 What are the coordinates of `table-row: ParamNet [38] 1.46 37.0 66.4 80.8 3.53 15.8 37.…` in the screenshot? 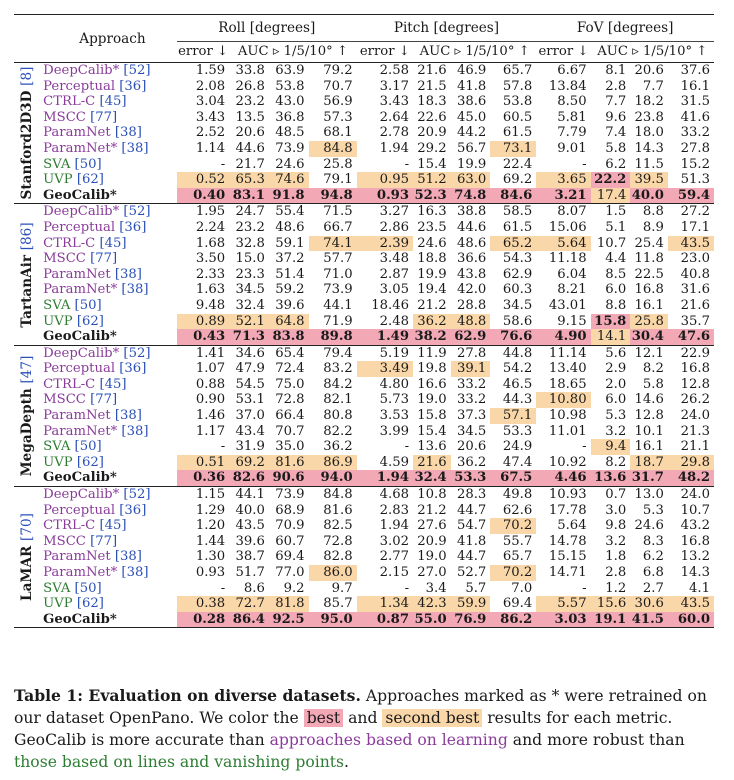 It's located at (364, 416).